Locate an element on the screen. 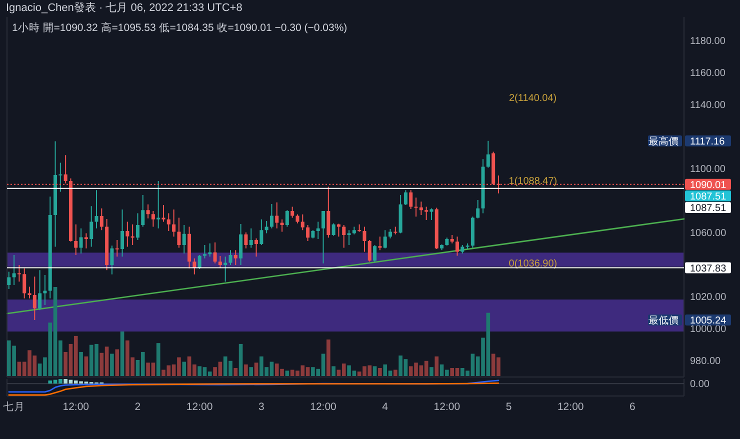 This screenshot has width=740, height=439. annotation: 最高價 1117.16 is located at coordinates (687, 142).